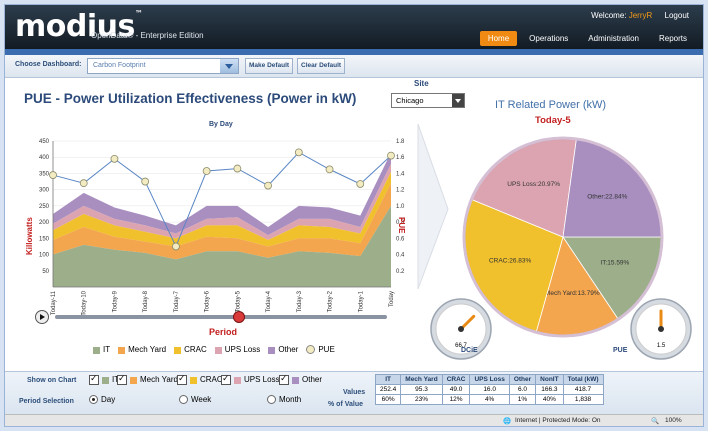 Image resolution: width=708 pixels, height=431 pixels. Describe the element at coordinates (193, 380) in the screenshot. I see `swatch-crac` at that location.